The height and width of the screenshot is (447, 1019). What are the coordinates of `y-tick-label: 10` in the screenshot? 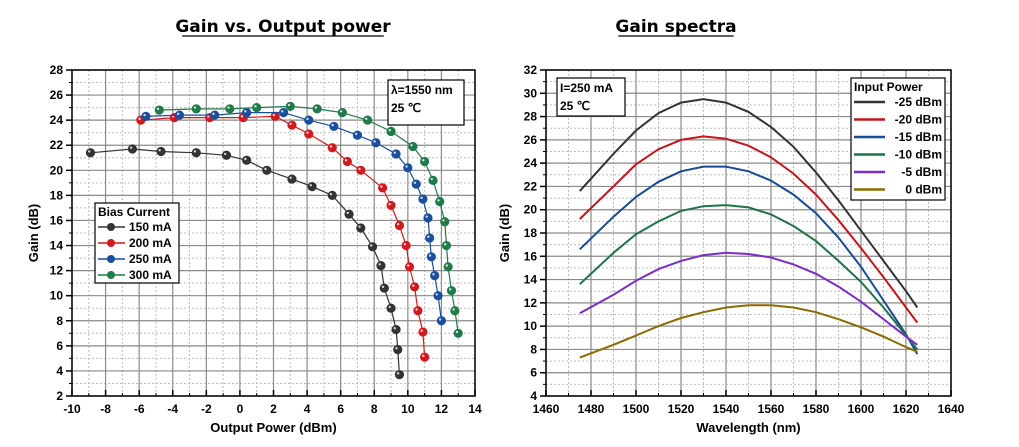 It's located at (57, 296).